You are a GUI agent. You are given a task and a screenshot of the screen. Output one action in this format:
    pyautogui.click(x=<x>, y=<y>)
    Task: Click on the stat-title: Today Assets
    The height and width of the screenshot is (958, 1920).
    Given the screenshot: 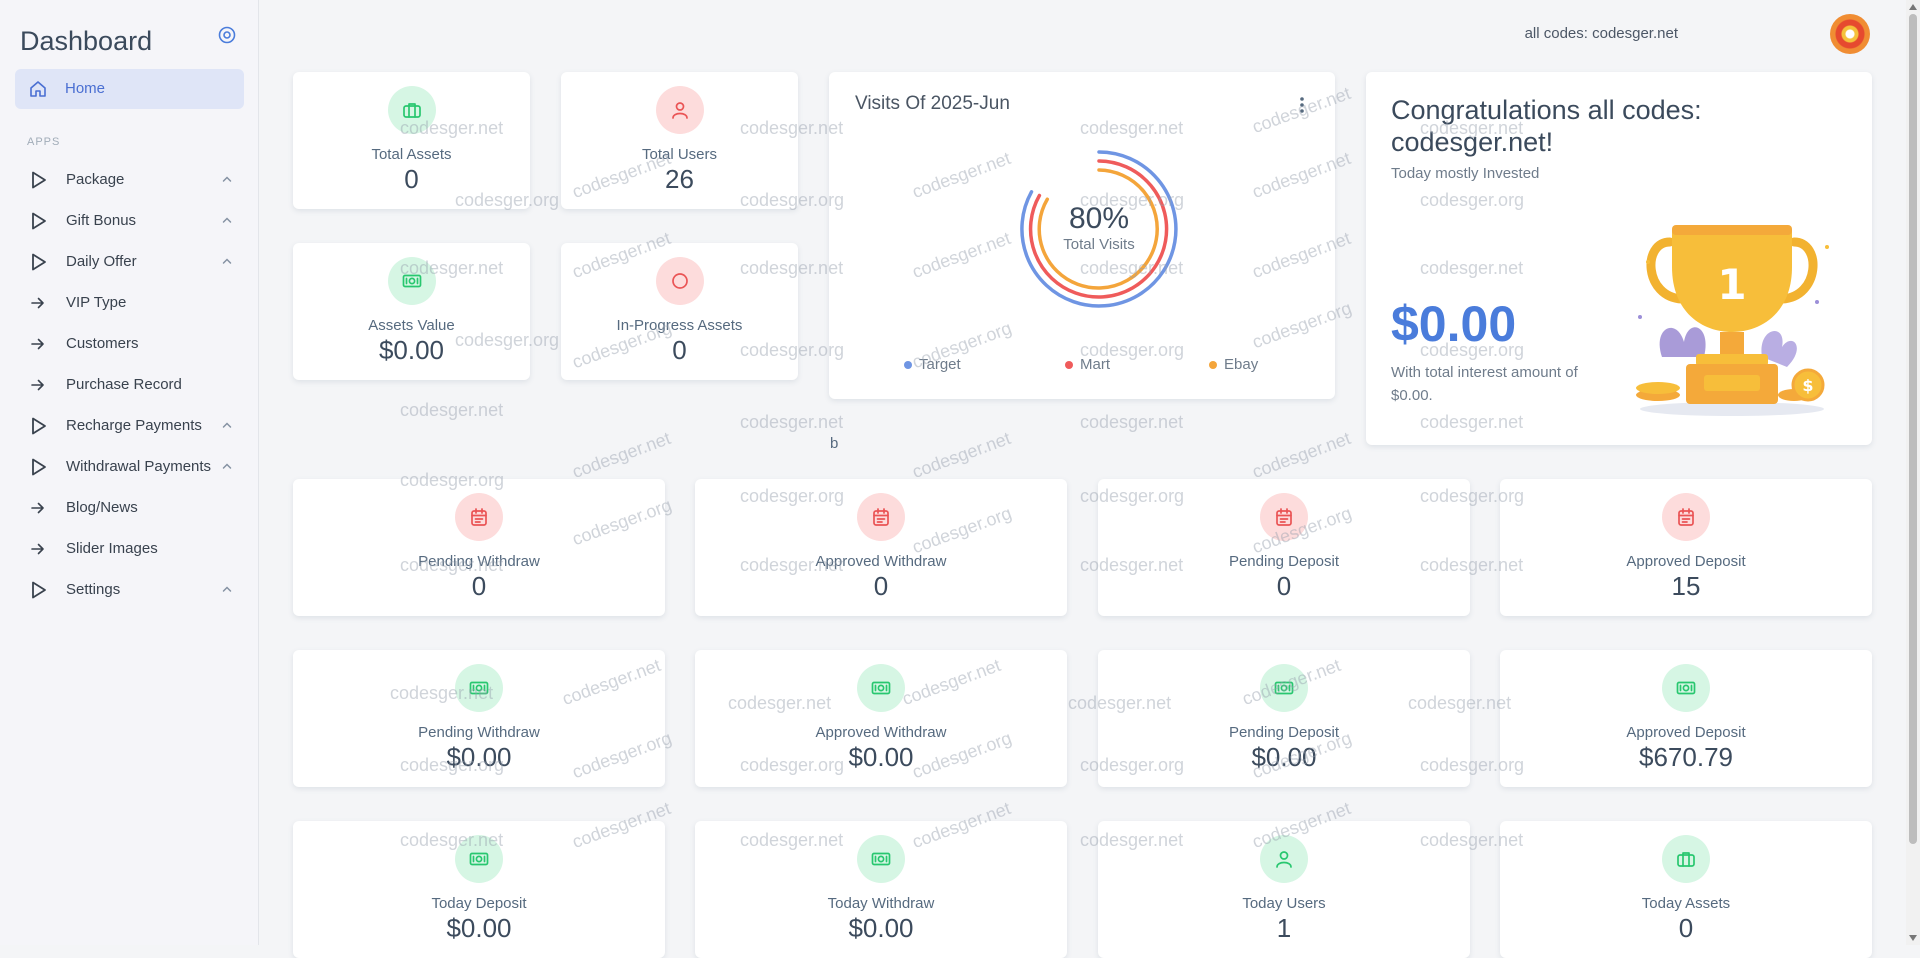 What is the action you would take?
    pyautogui.click(x=1686, y=903)
    